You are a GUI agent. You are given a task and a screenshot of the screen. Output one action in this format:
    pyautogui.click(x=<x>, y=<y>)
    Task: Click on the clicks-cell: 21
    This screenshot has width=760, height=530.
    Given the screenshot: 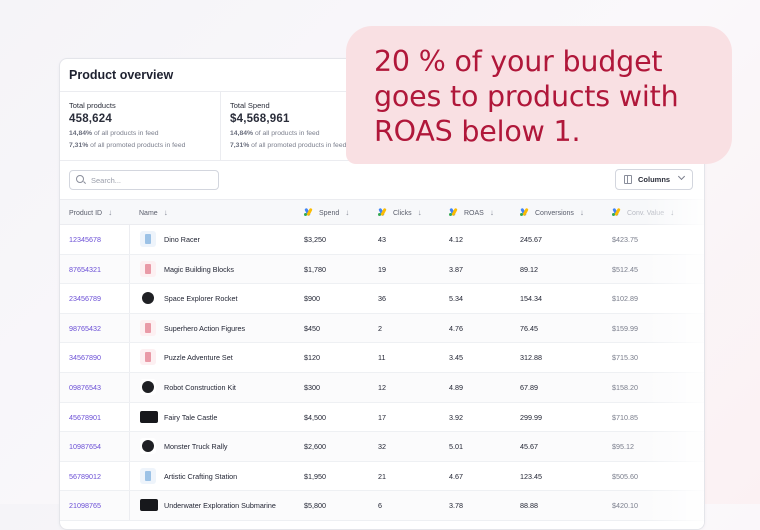 What is the action you would take?
    pyautogui.click(x=382, y=476)
    